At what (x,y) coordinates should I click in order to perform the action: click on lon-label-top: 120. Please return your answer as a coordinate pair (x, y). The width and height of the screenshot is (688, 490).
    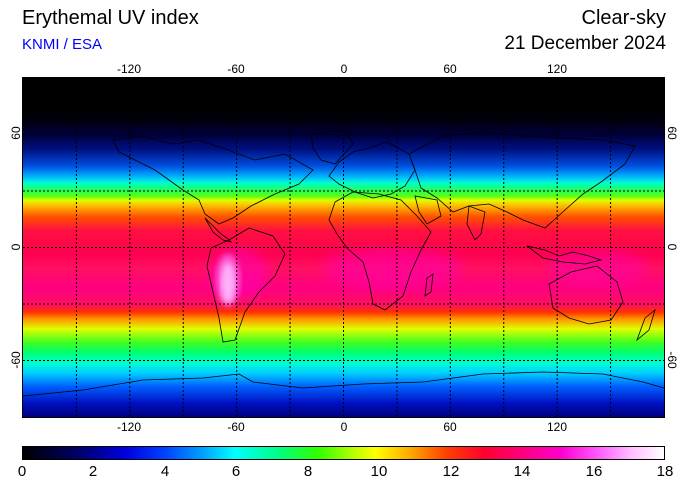
    Looking at the image, I should click on (557, 69).